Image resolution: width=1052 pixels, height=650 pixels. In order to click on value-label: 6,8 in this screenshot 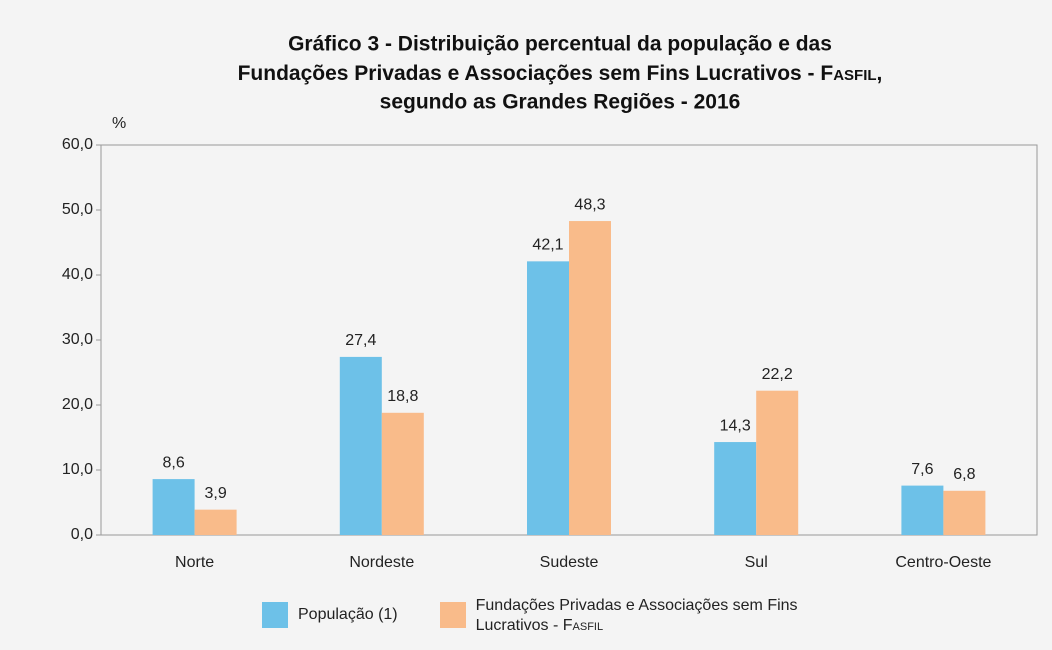, I will do `click(964, 474)`.